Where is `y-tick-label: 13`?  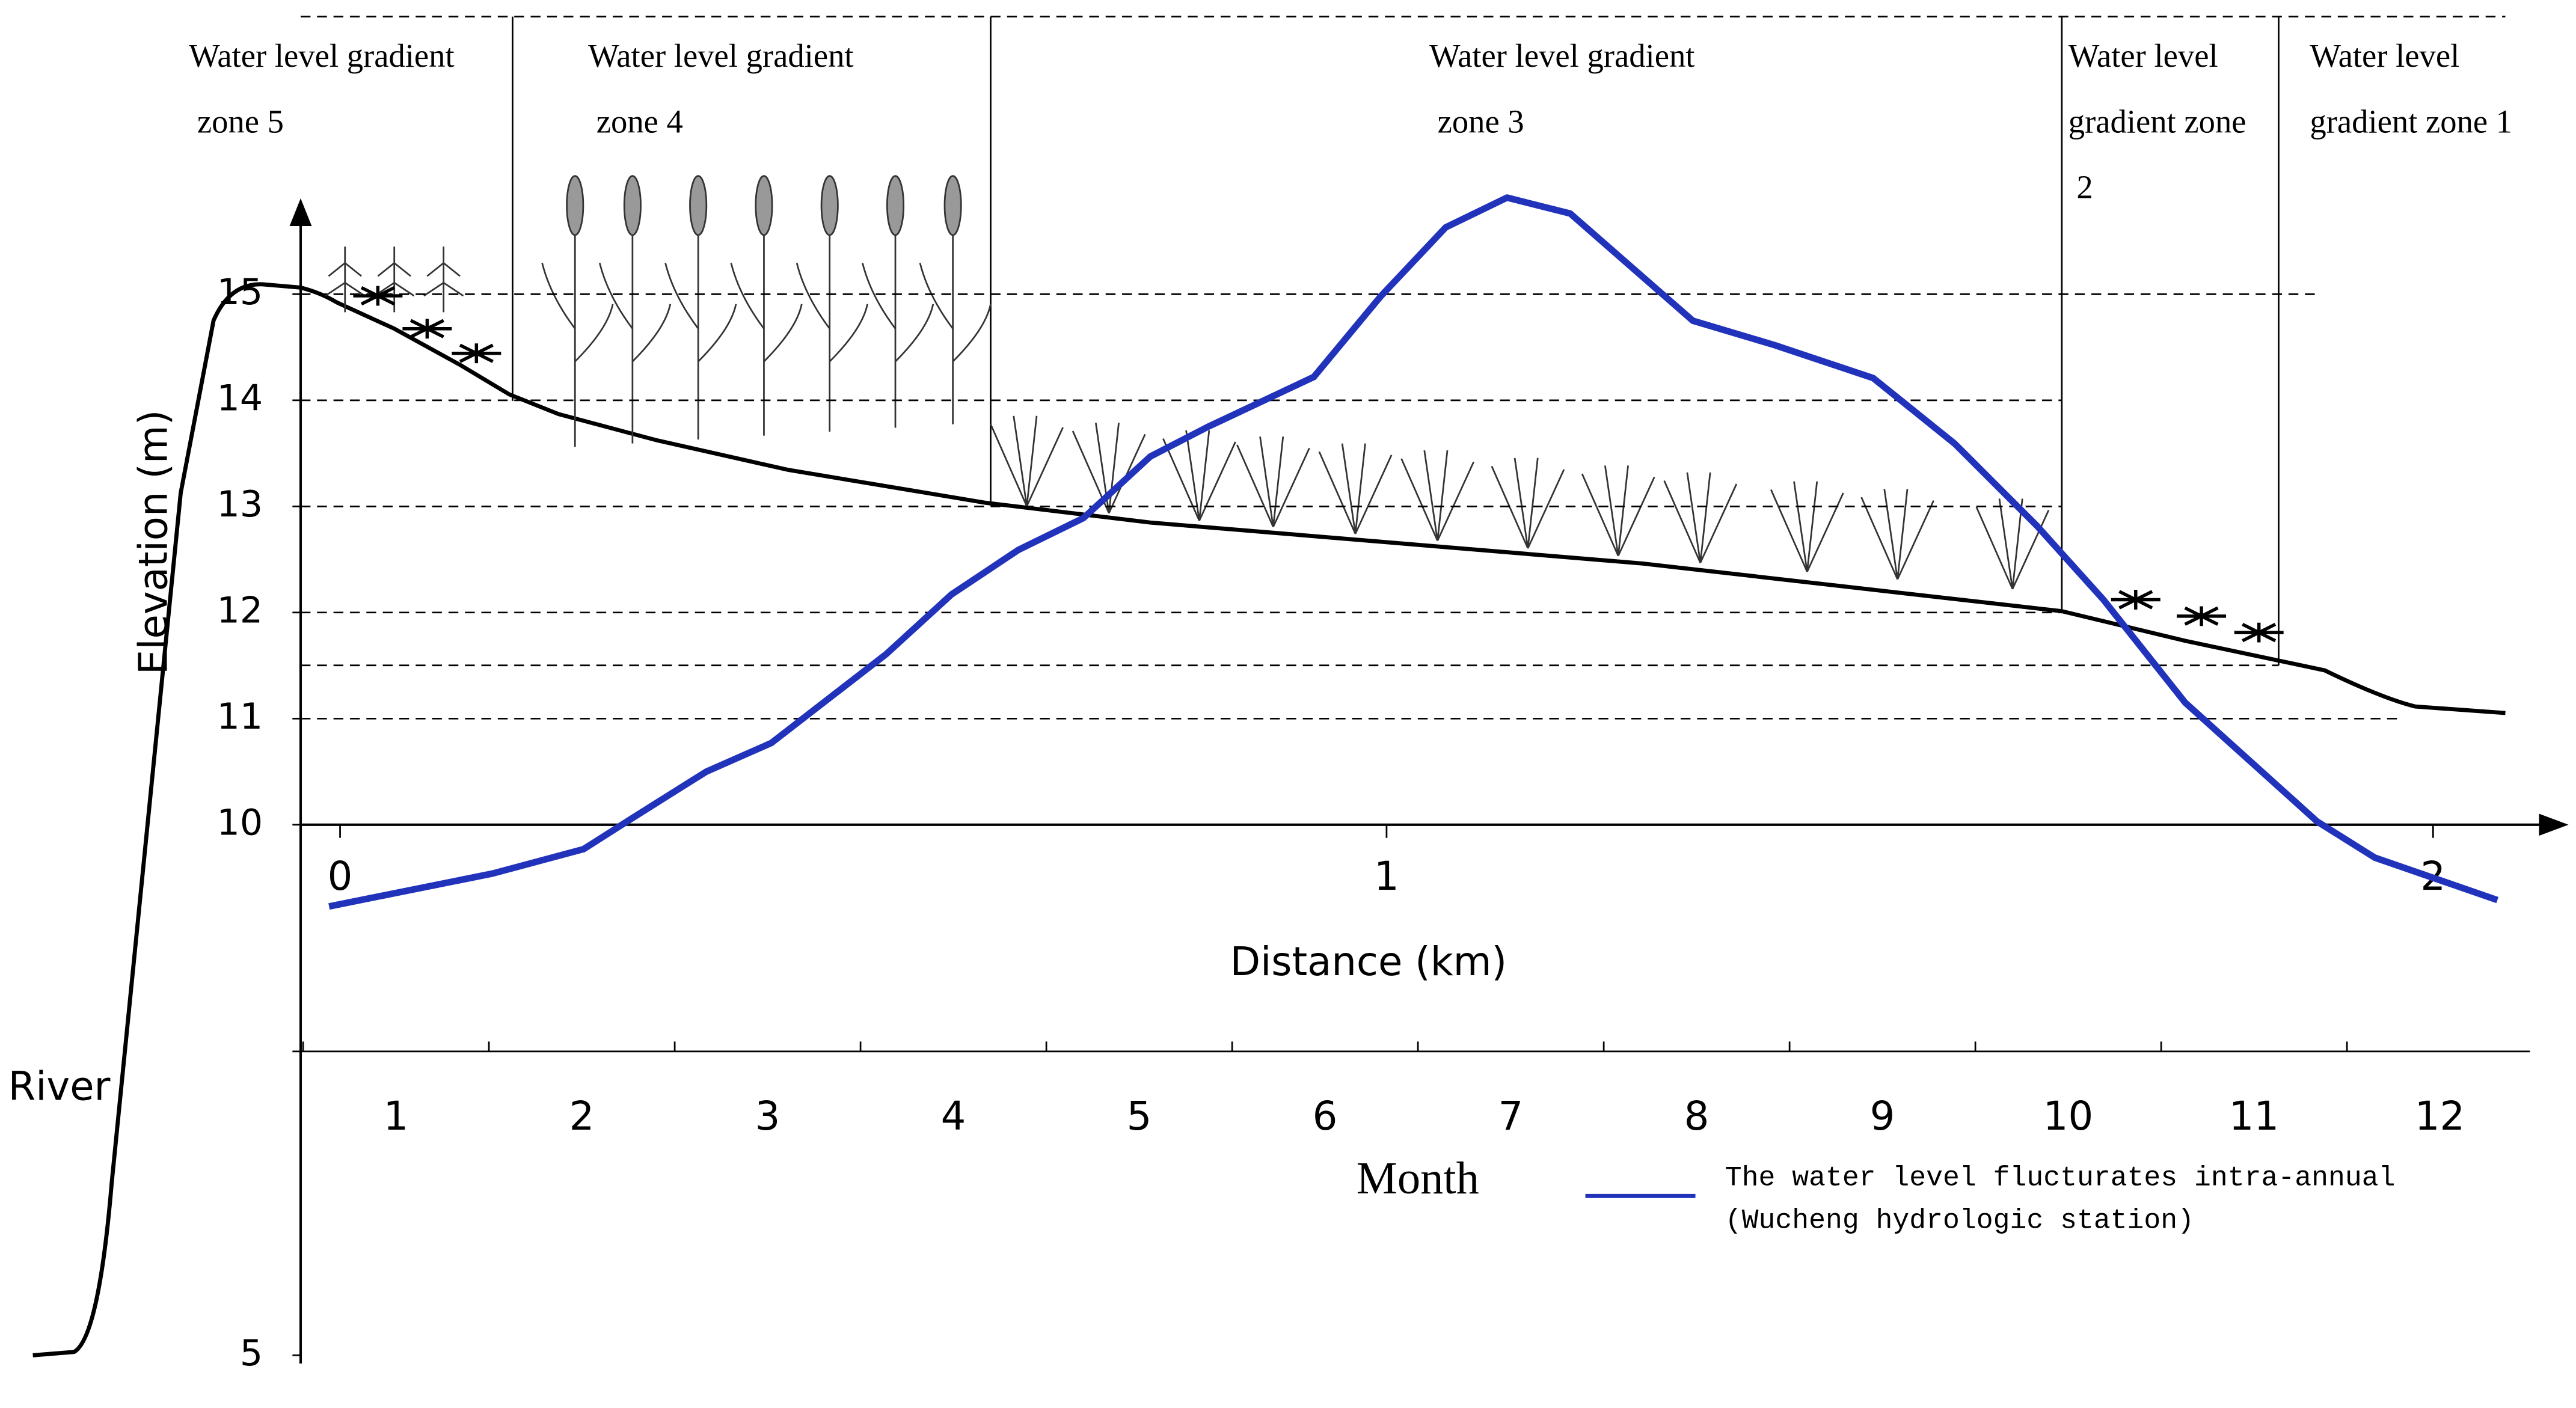
y-tick-label: 13 is located at coordinates (240, 504).